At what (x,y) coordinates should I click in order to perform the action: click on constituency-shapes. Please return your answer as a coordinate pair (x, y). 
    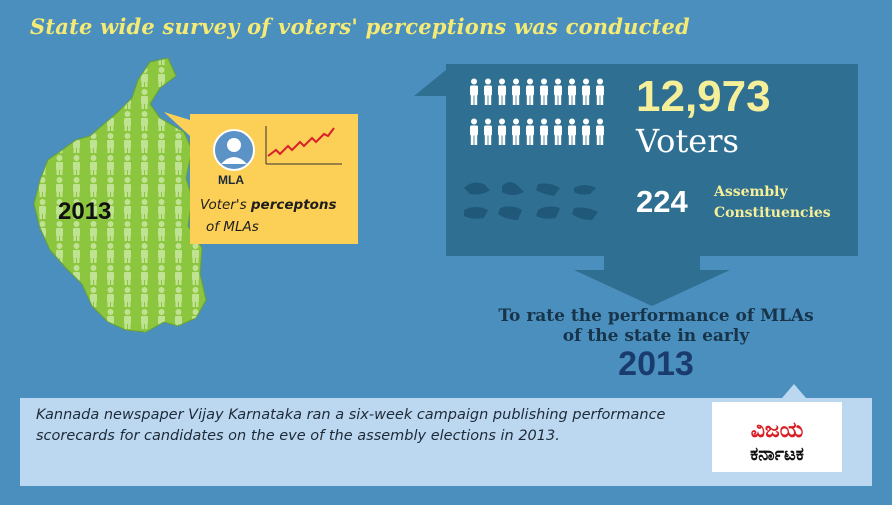
    Looking at the image, I should click on (531, 201).